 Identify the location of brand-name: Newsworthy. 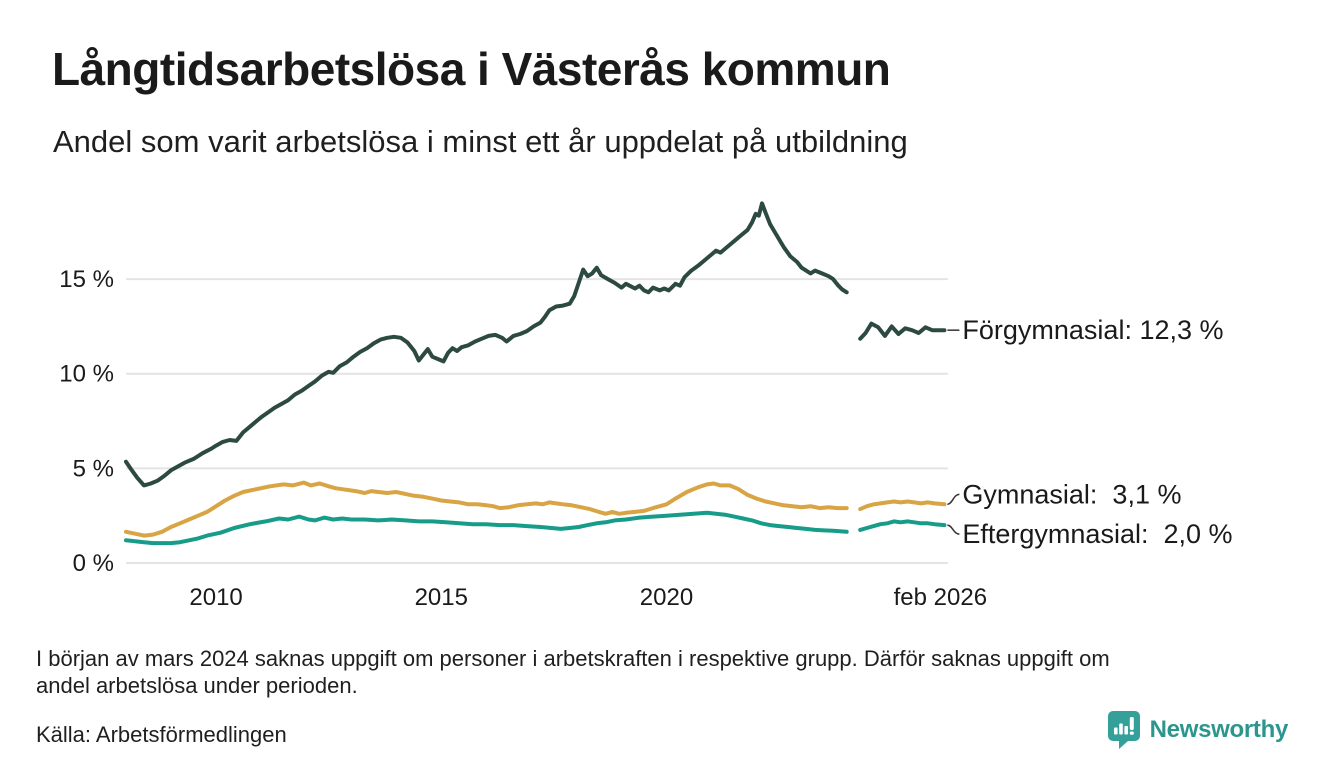
(1219, 729).